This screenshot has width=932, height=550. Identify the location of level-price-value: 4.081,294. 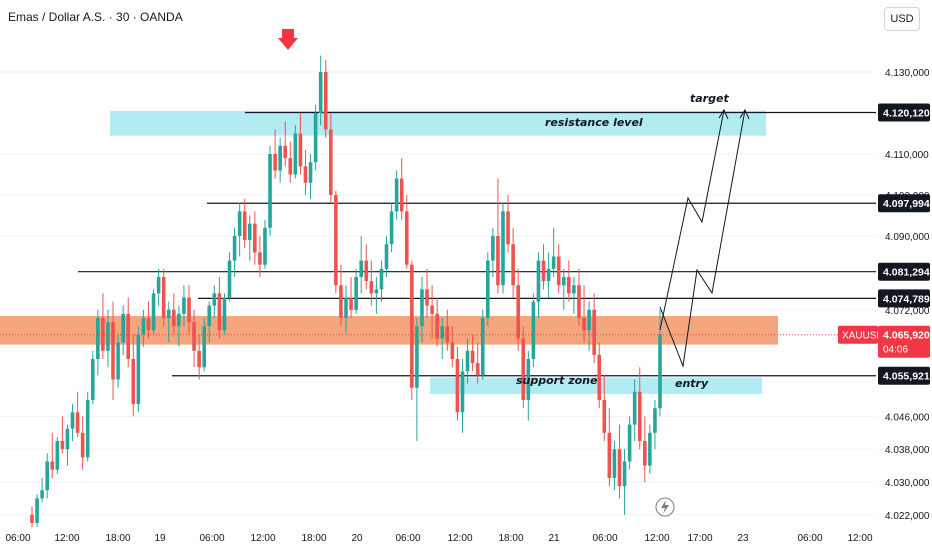
(906, 273).